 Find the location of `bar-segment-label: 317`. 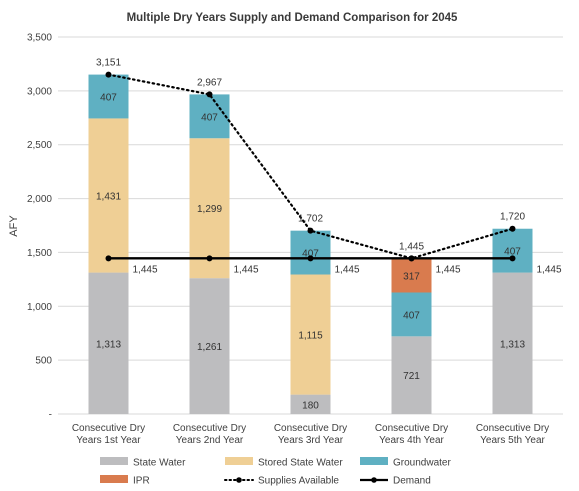

bar-segment-label: 317 is located at coordinates (411, 276).